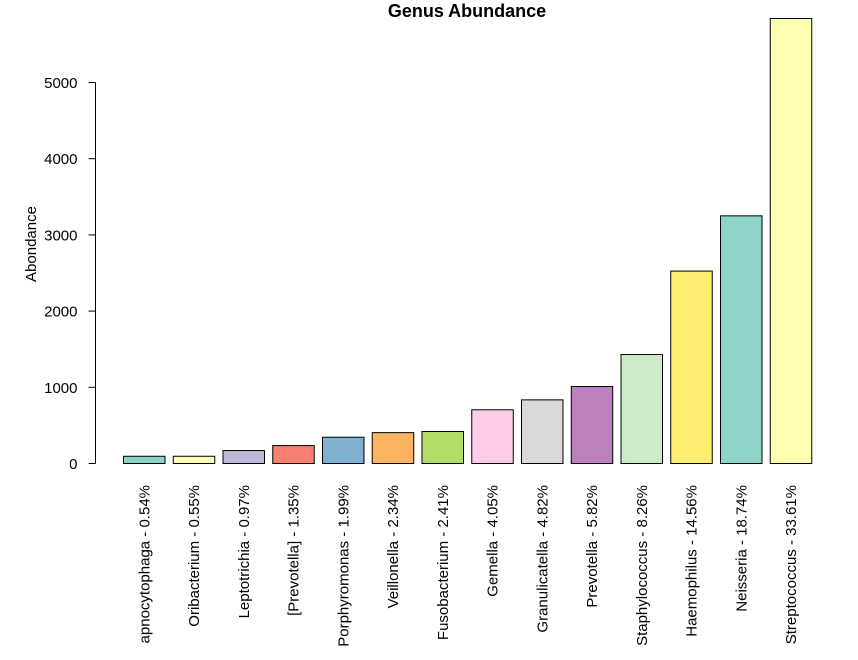  What do you see at coordinates (60, 388) in the screenshot?
I see `y-tick-label: 1000` at bounding box center [60, 388].